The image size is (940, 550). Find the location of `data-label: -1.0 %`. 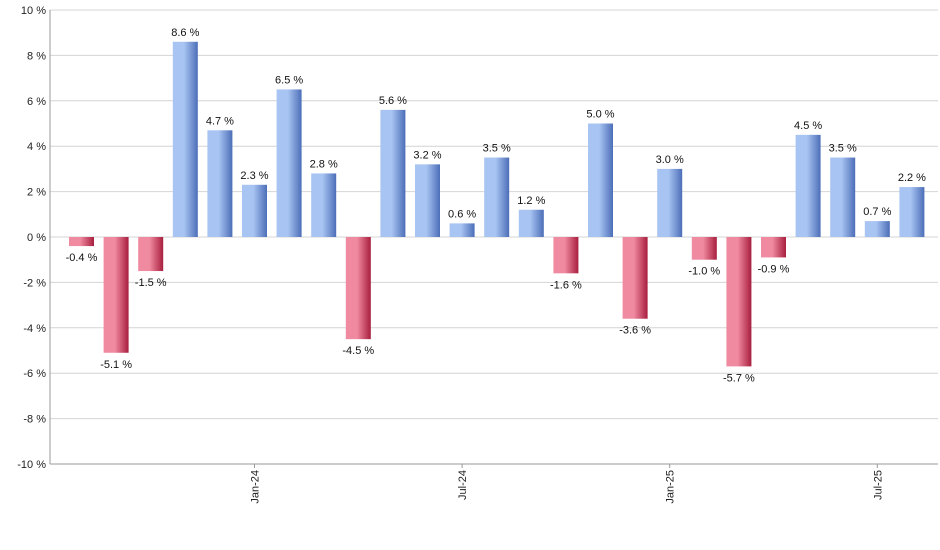

data-label: -1.0 % is located at coordinates (704, 272).